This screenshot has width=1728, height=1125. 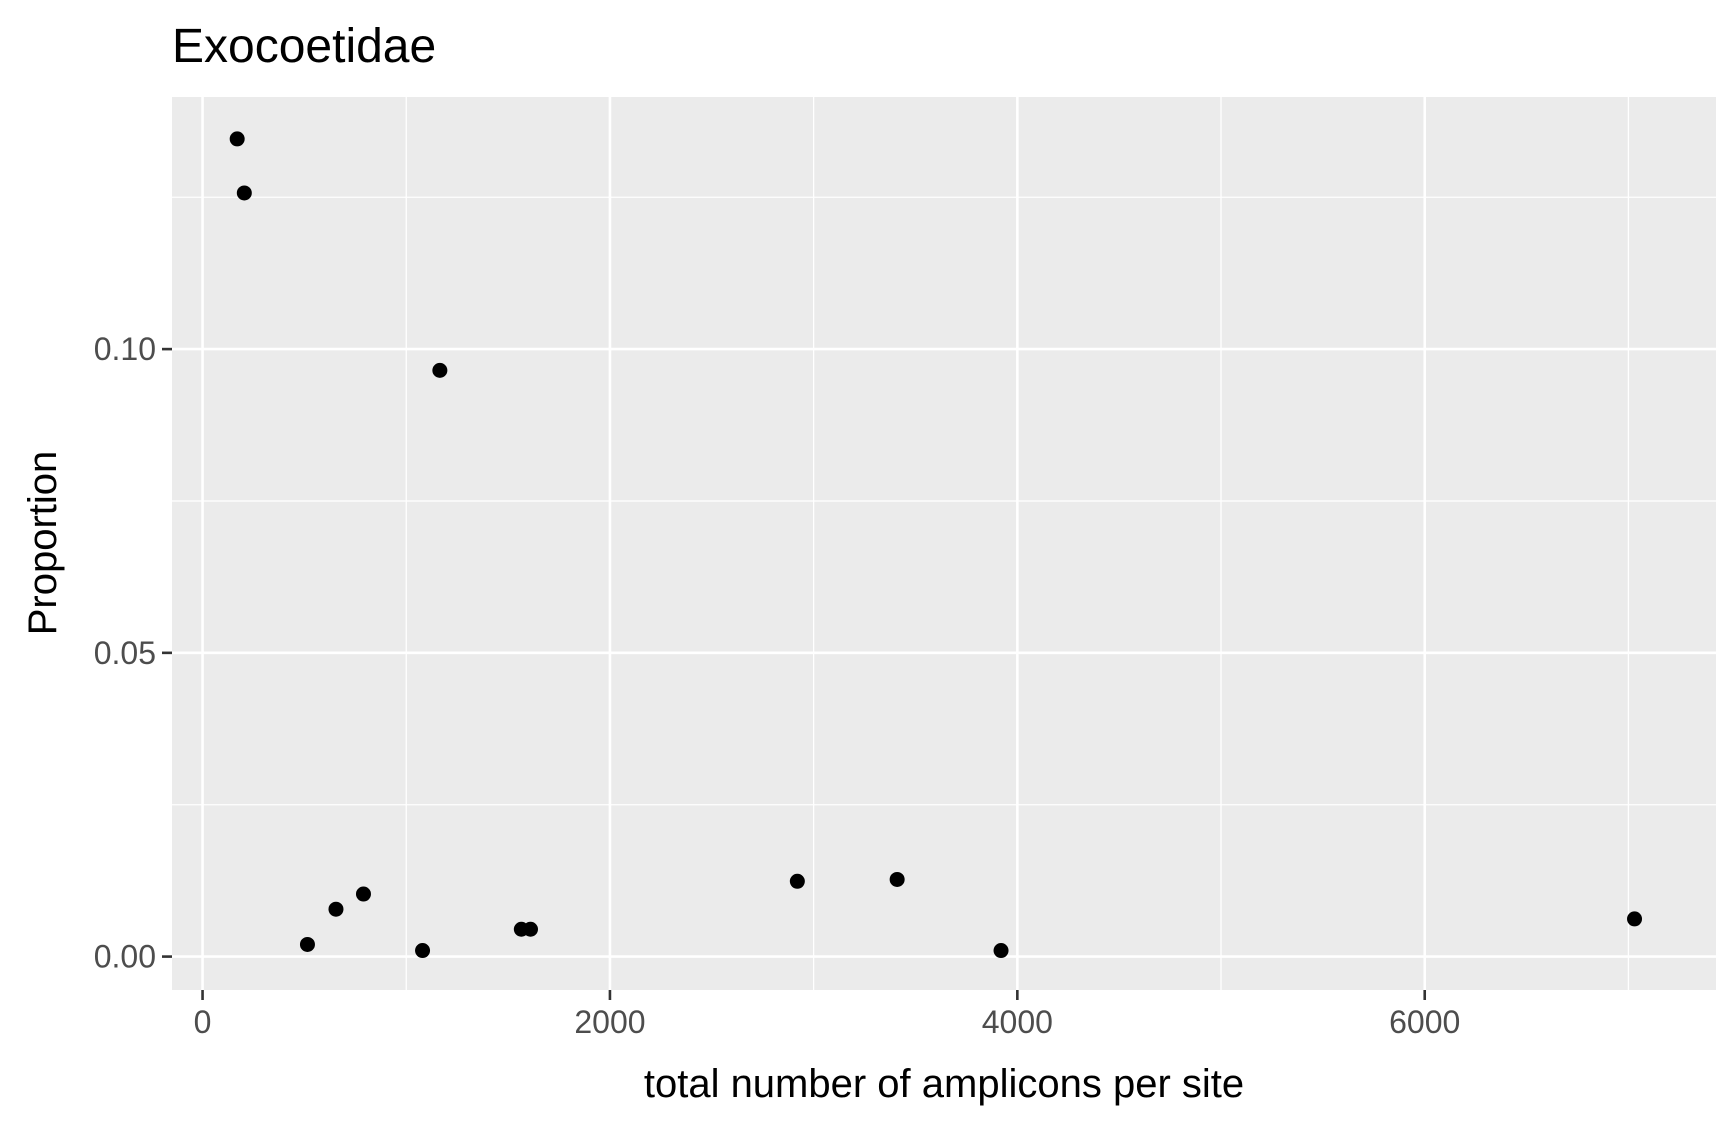 I want to click on y-axis-title: Proportion, so click(x=43, y=543).